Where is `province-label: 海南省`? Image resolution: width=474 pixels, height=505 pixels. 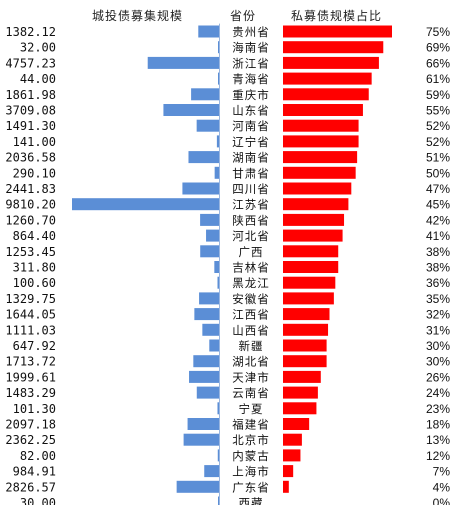 province-label: 海南省 is located at coordinates (251, 48).